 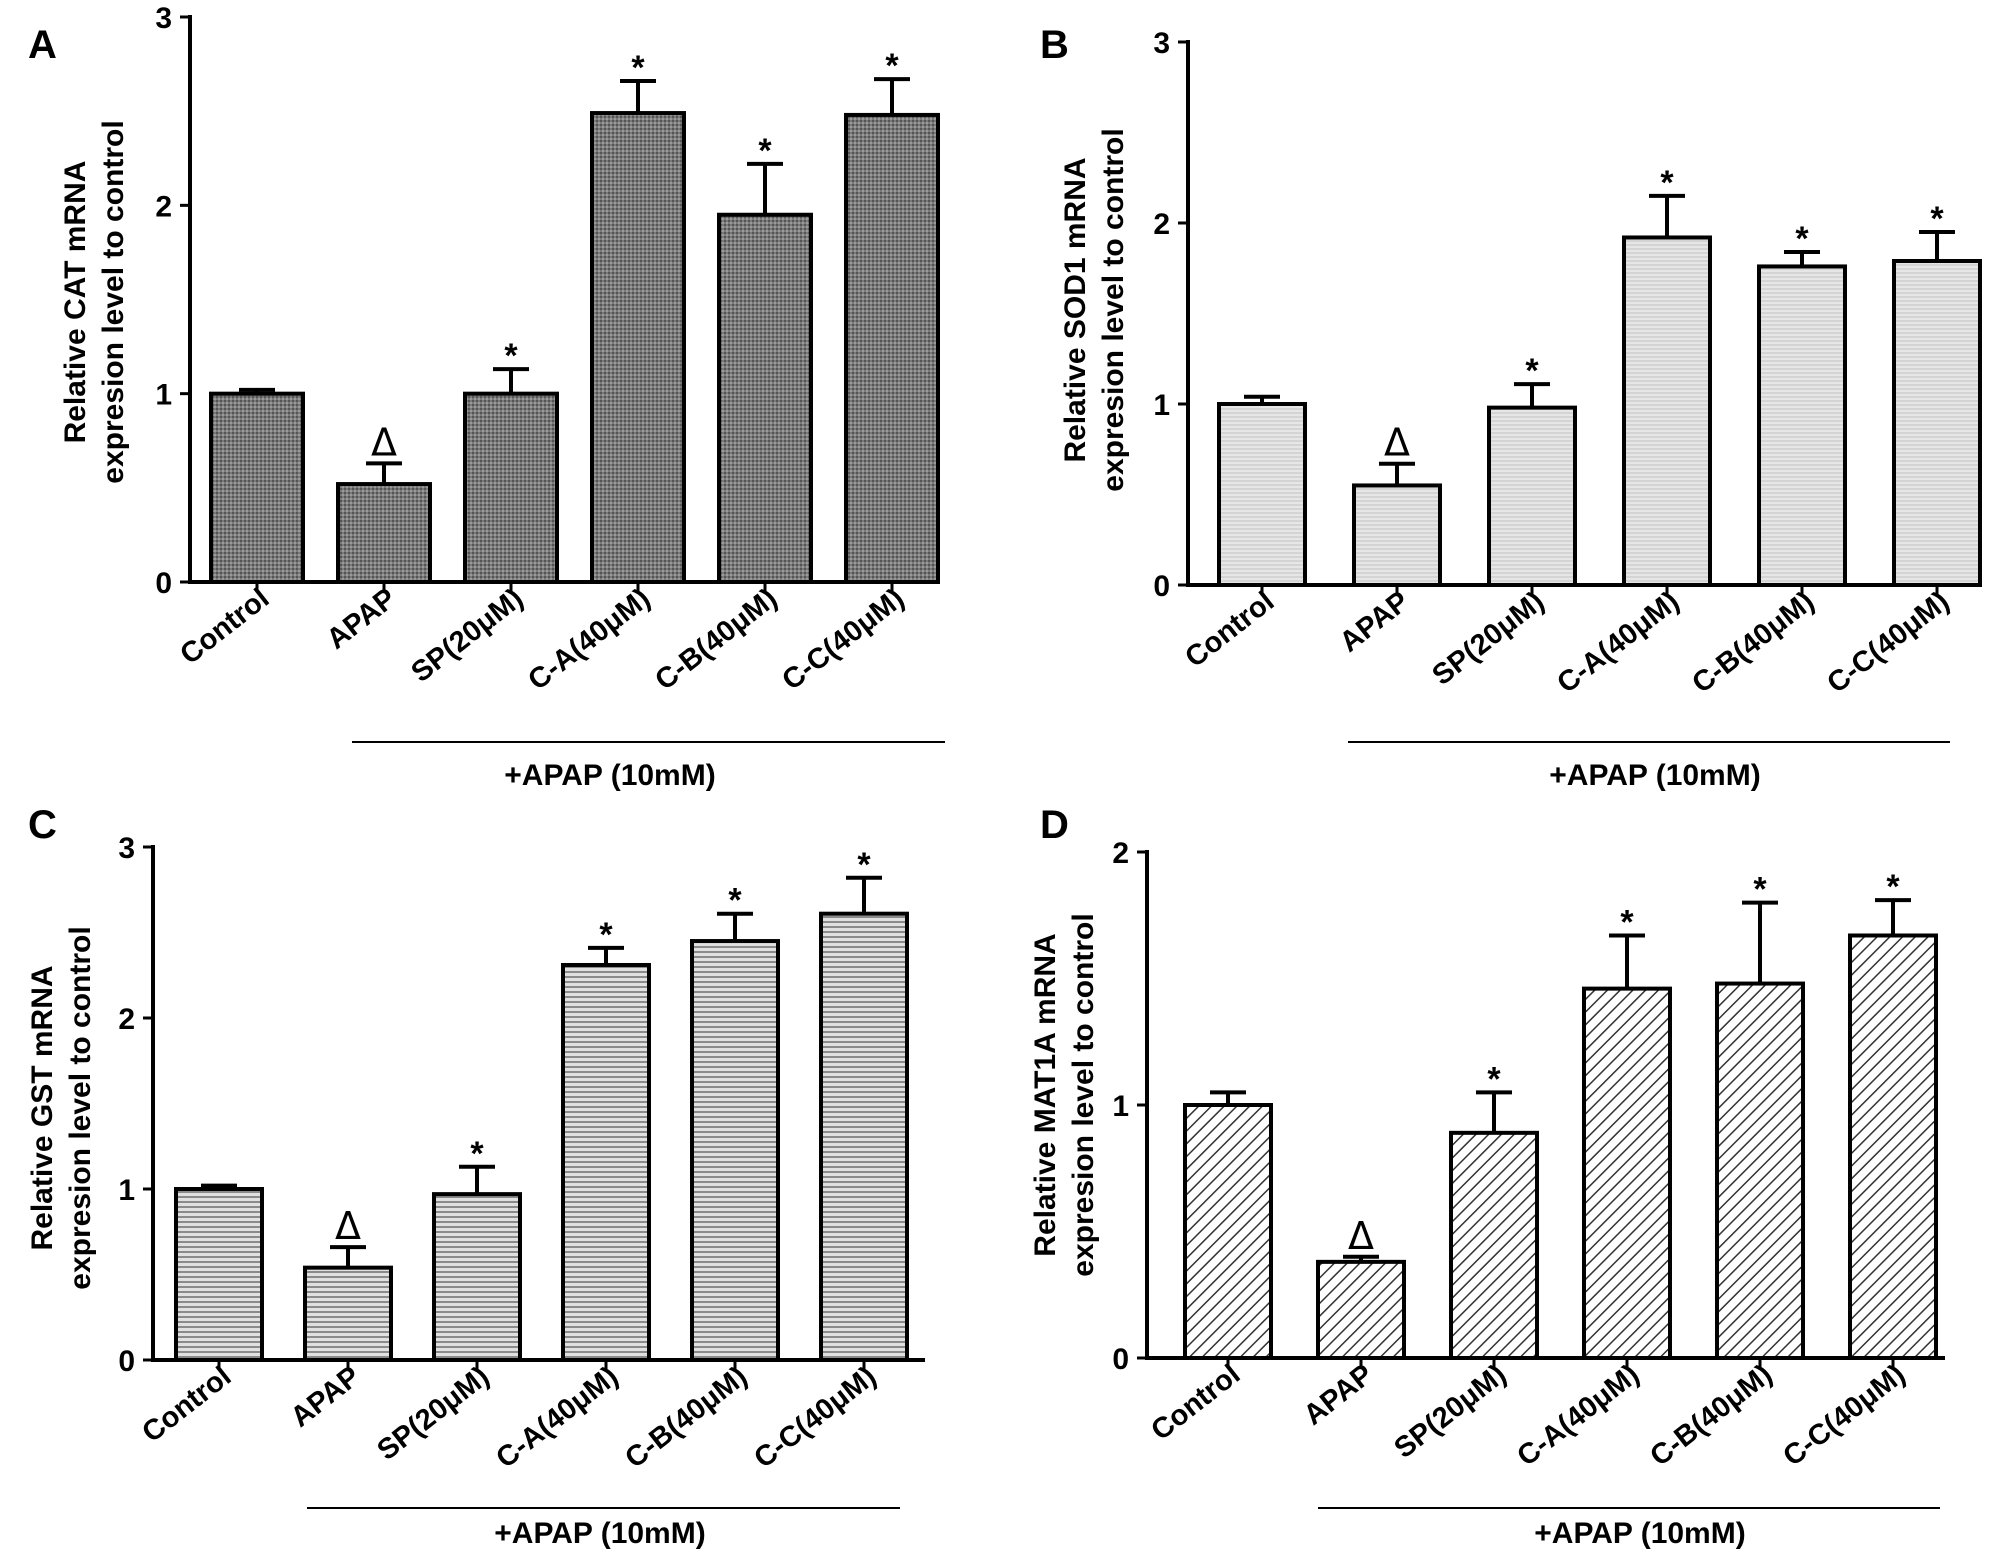 I want to click on panel-letter-c: C, so click(x=42, y=825).